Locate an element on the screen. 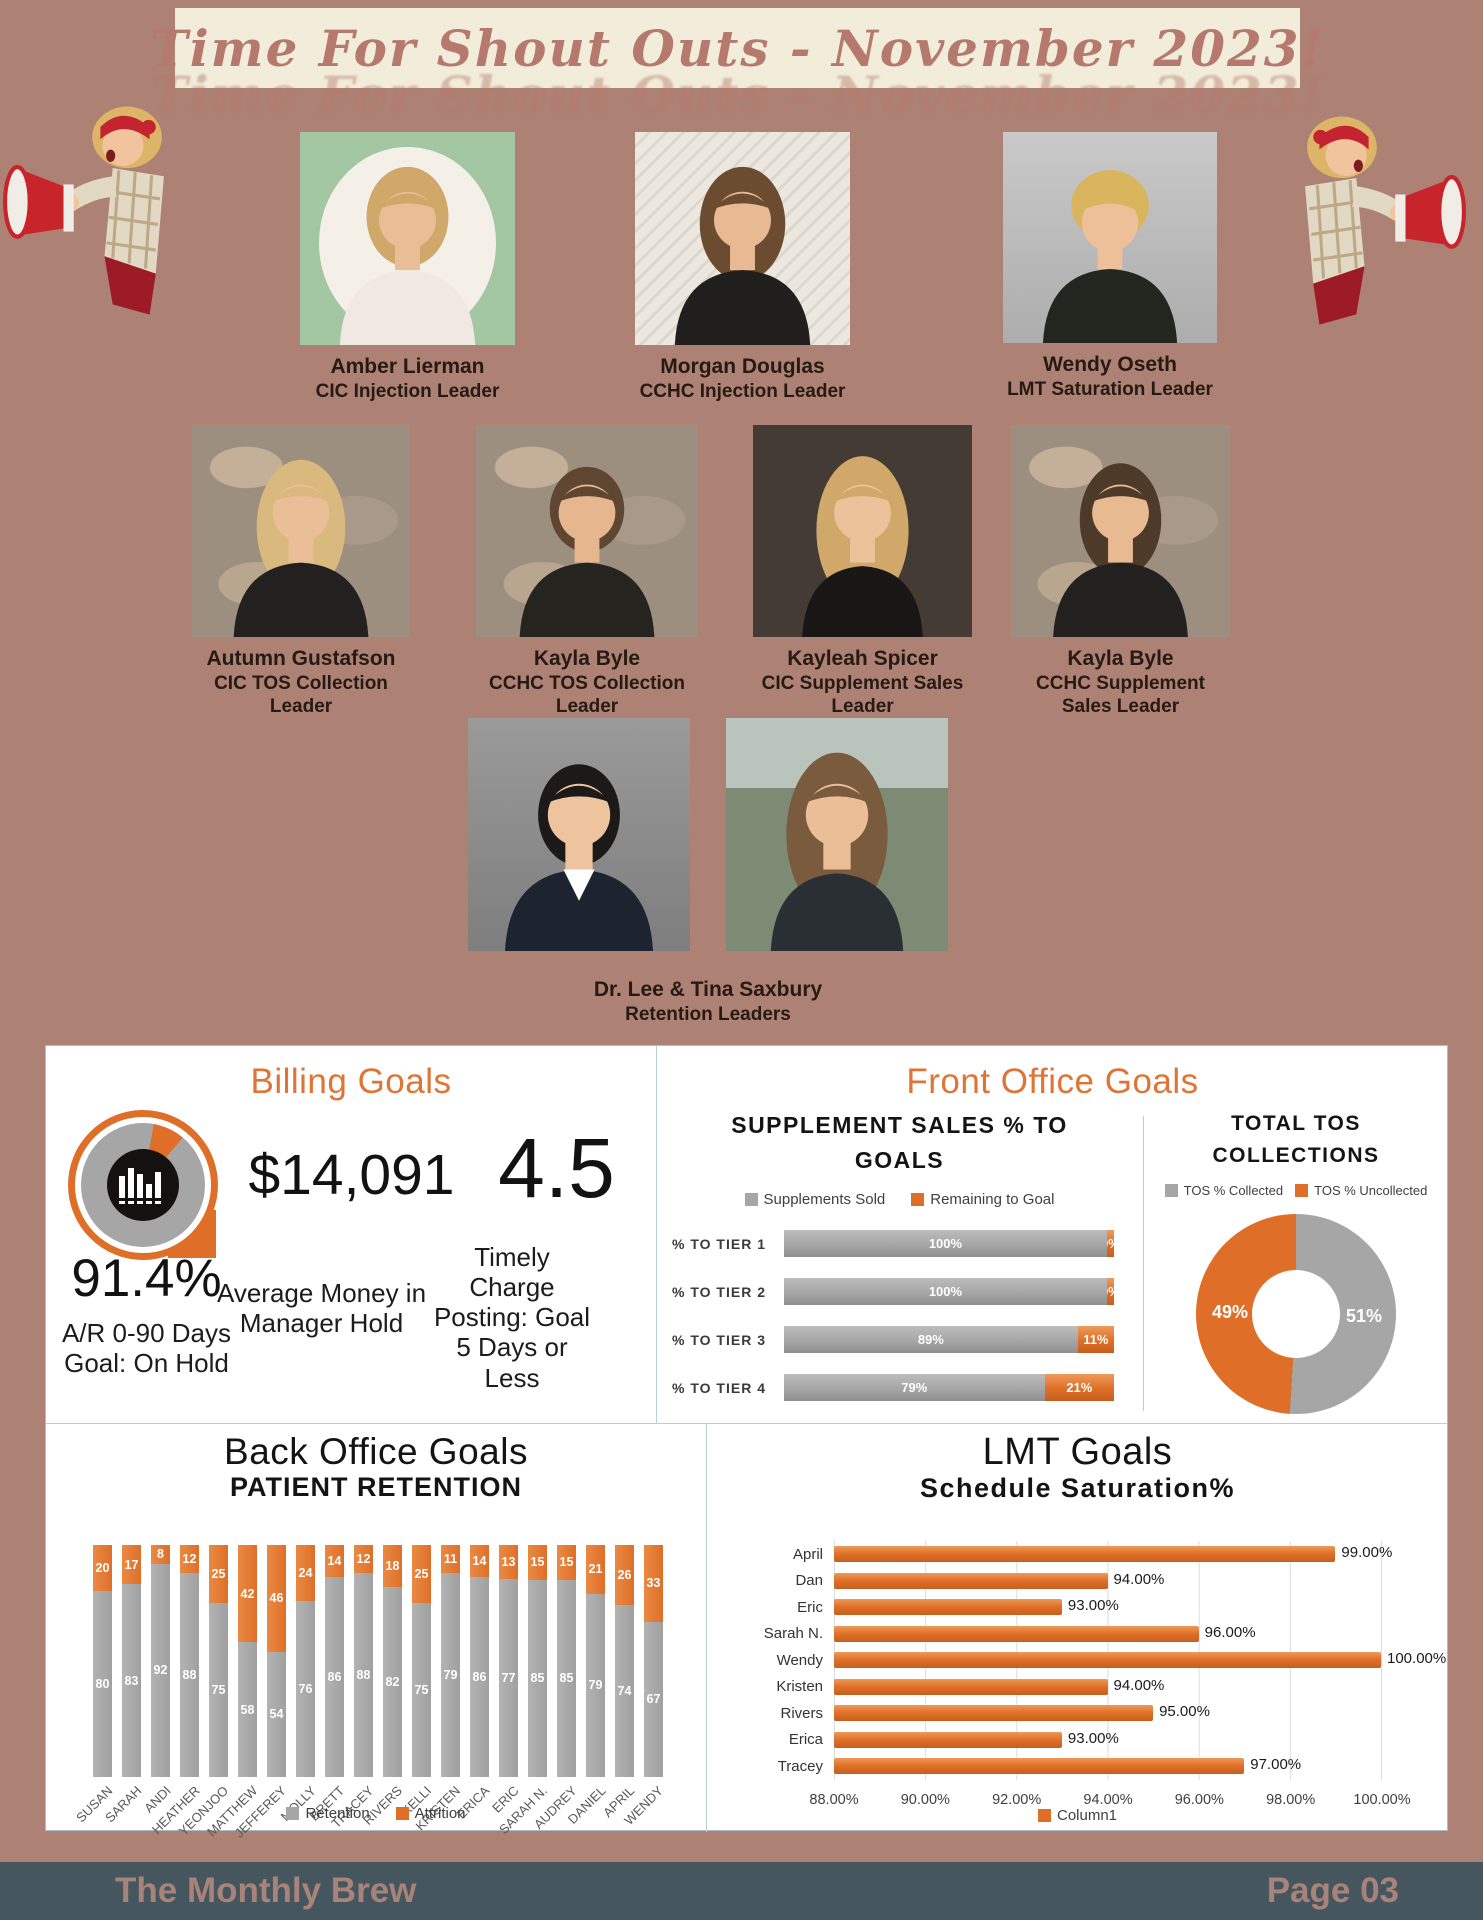 The image size is (1483, 1920). stacked-column: 18 82 is located at coordinates (392, 1661).